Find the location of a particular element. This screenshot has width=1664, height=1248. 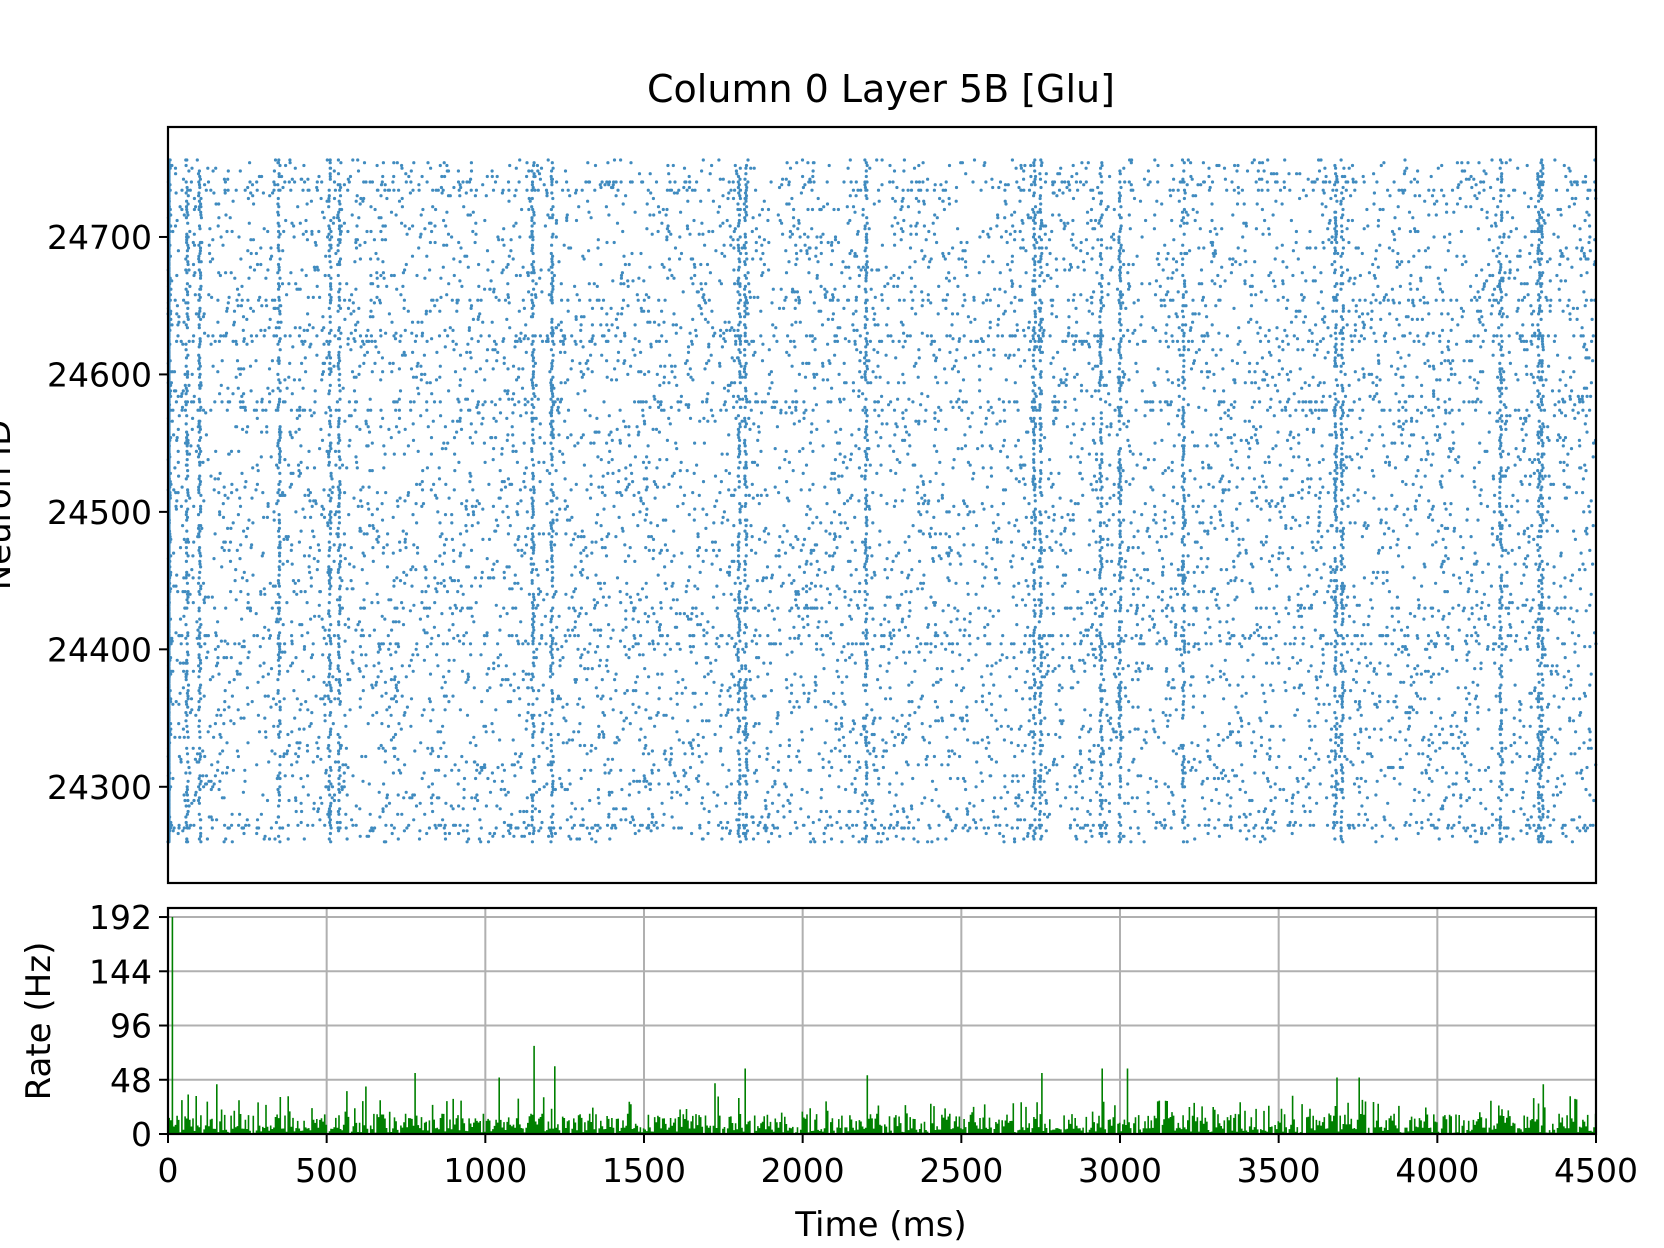

y-tick-label: 24700 is located at coordinates (99, 237).